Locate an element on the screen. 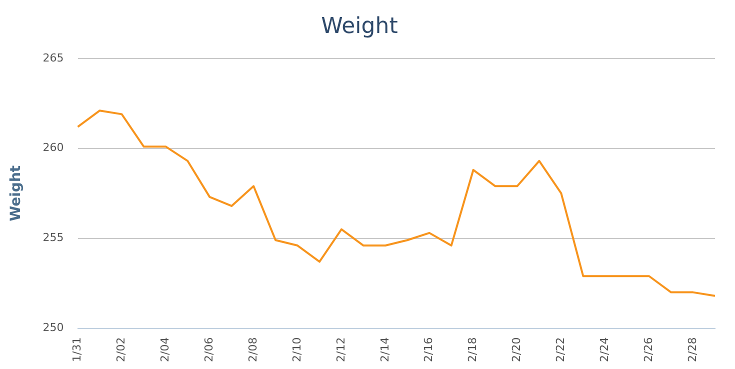 This screenshot has height=369, width=735. x-tick-label: 2/10 is located at coordinates (297, 349).